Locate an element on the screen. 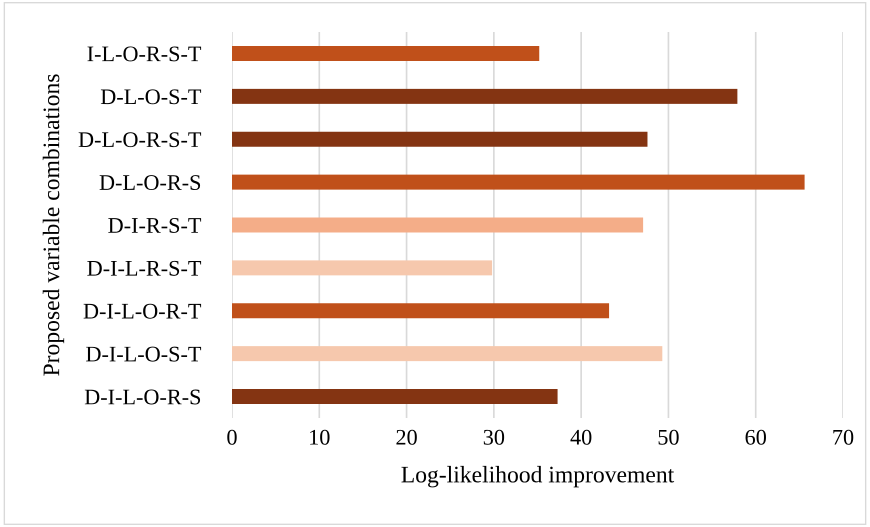 The height and width of the screenshot is (527, 870). y-tick-label: D-I-L-O-R-S is located at coordinates (142, 397).